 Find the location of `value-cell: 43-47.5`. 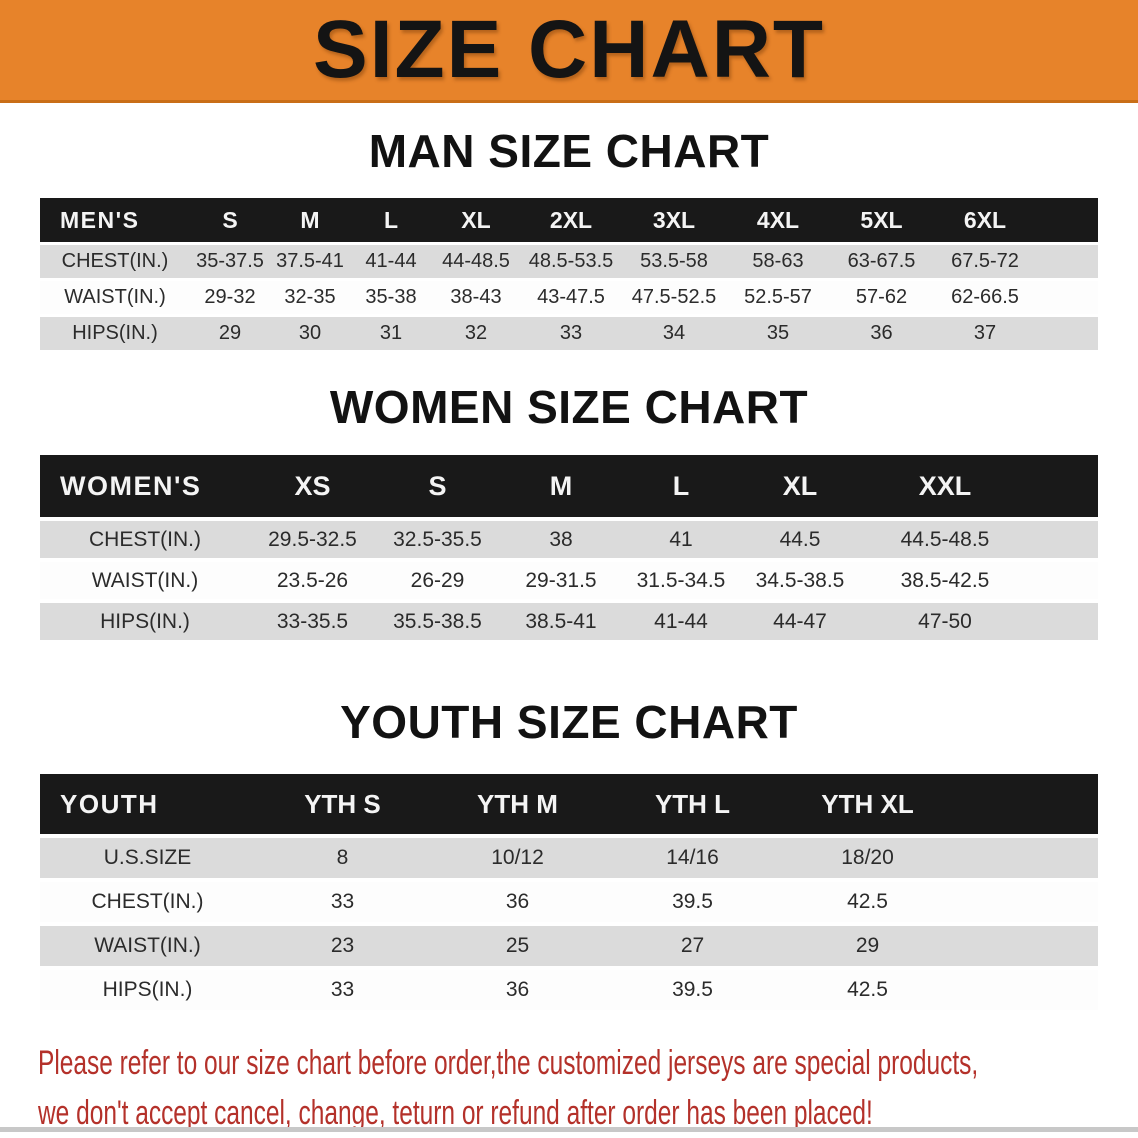

value-cell: 43-47.5 is located at coordinates (571, 297).